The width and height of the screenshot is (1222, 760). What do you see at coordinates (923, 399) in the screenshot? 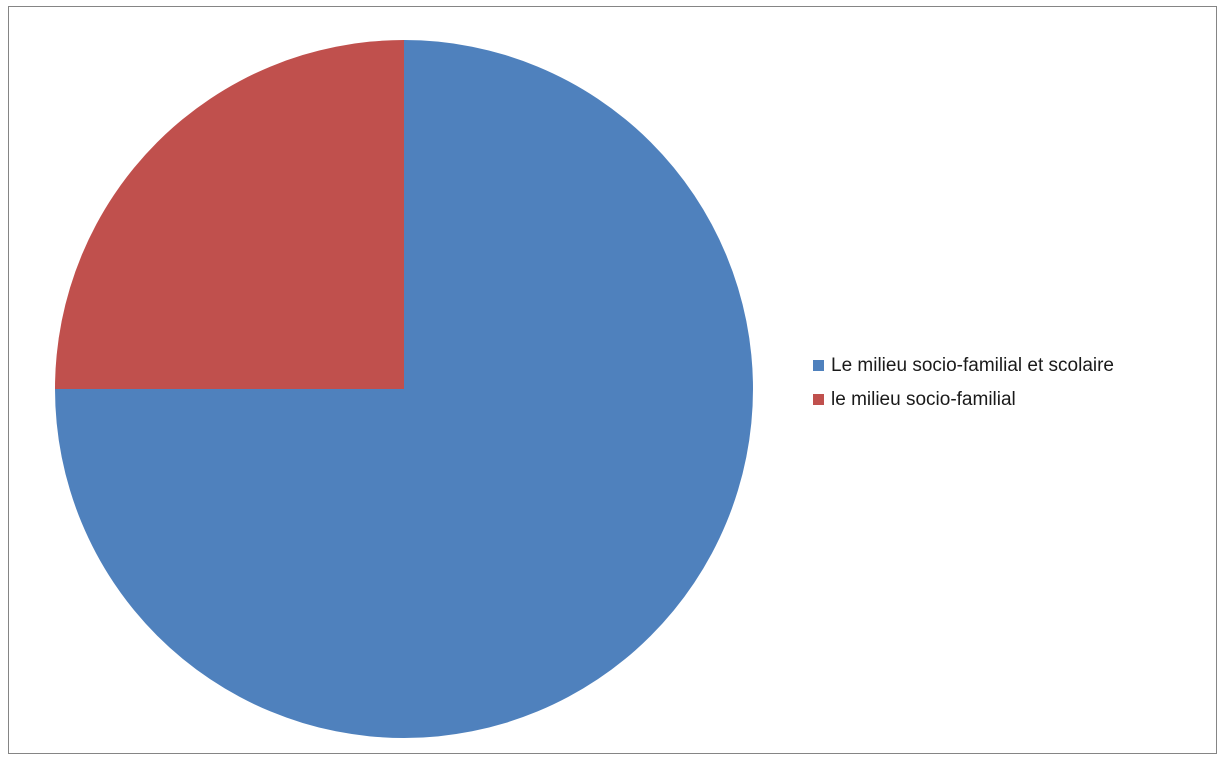
I see `legend-label: le milieu socio-familial` at bounding box center [923, 399].